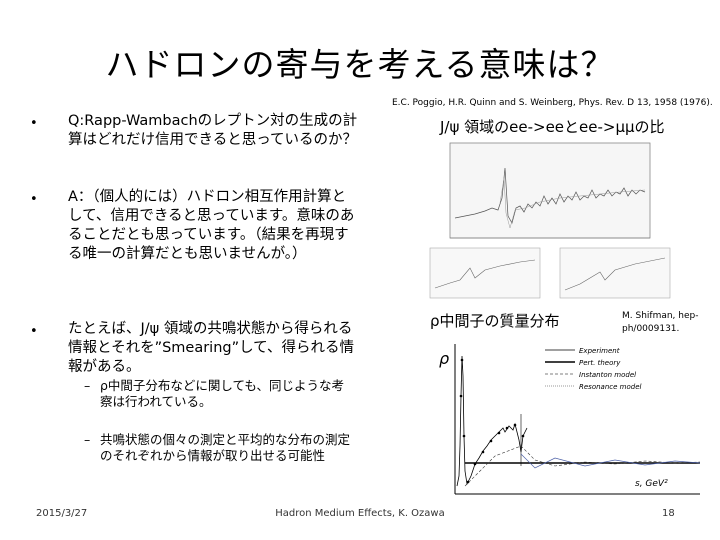 The image size is (720, 540). What do you see at coordinates (552, 127) in the screenshot?
I see `top-figure-caption: J/ψ 領域のee->eeとee->μμの比` at bounding box center [552, 127].